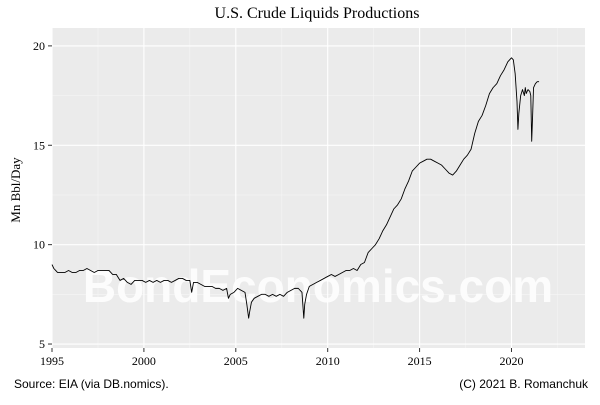  Describe the element at coordinates (91, 384) in the screenshot. I see `source-note: Source: EIA (via DB.nomics).` at that location.